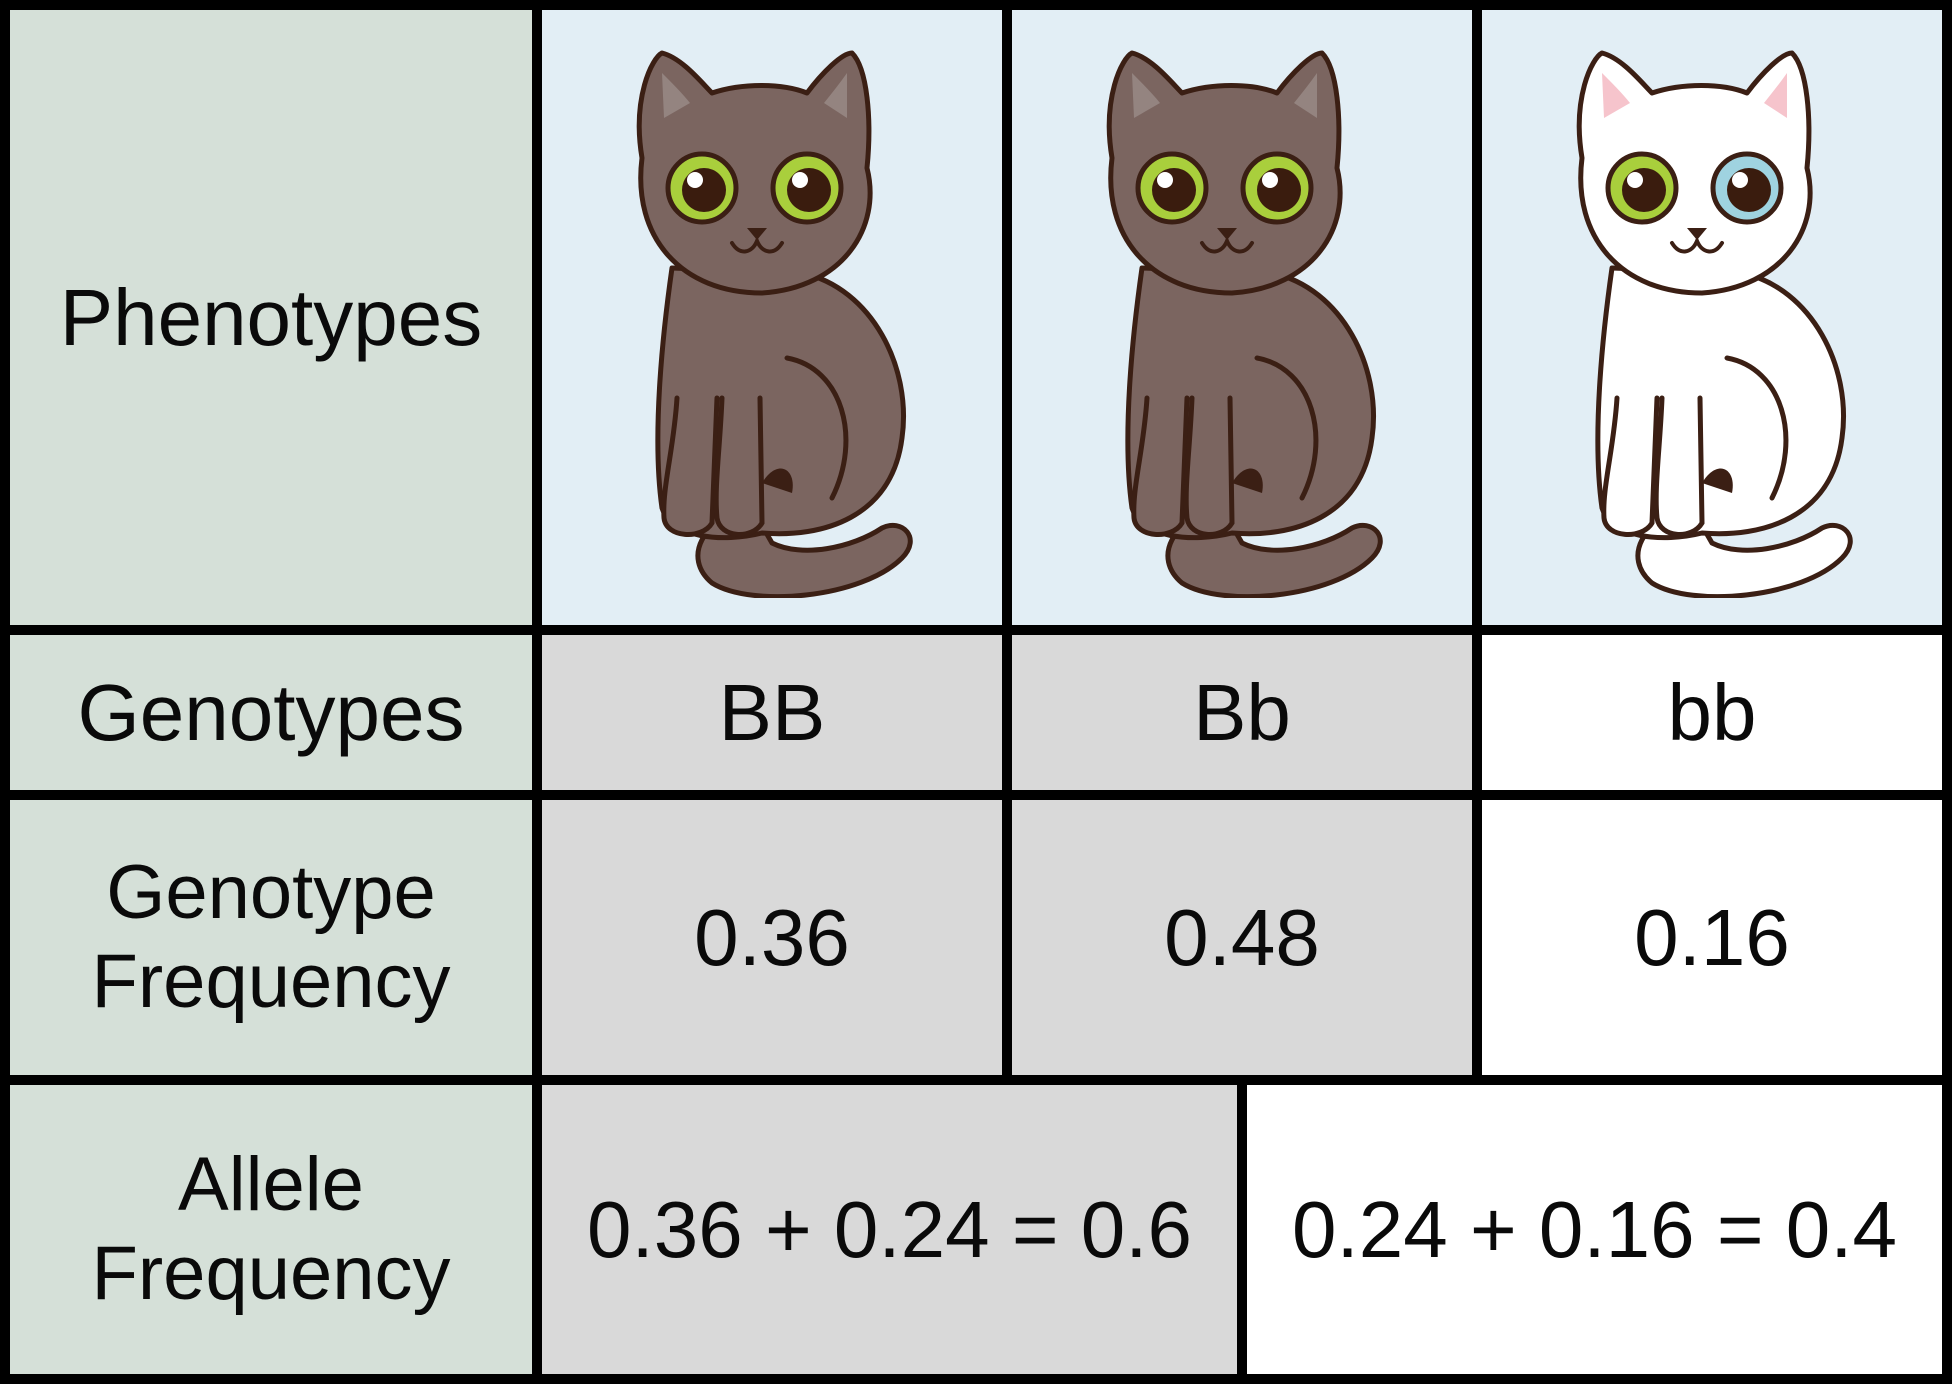 The image size is (1952, 1384). I want to click on genotype-frequency-label-cell: Genotype Frequency, so click(271, 937).